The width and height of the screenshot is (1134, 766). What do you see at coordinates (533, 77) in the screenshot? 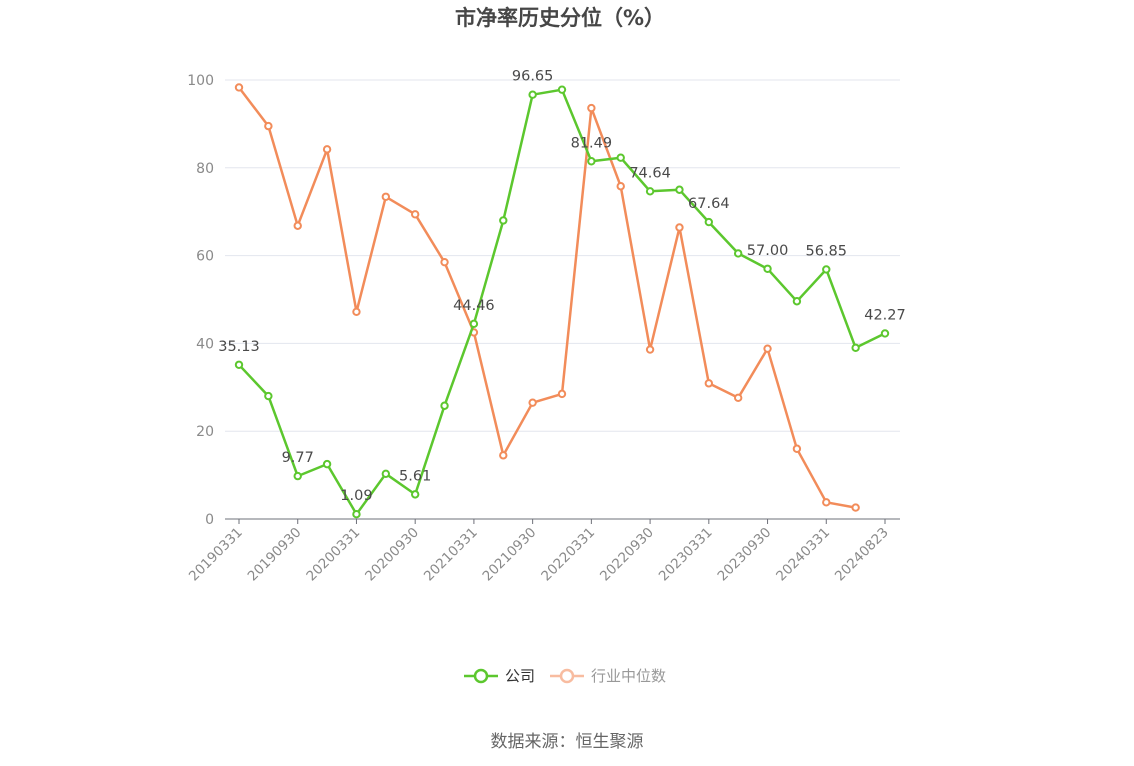
I see `data-label: 96.65` at bounding box center [533, 77].